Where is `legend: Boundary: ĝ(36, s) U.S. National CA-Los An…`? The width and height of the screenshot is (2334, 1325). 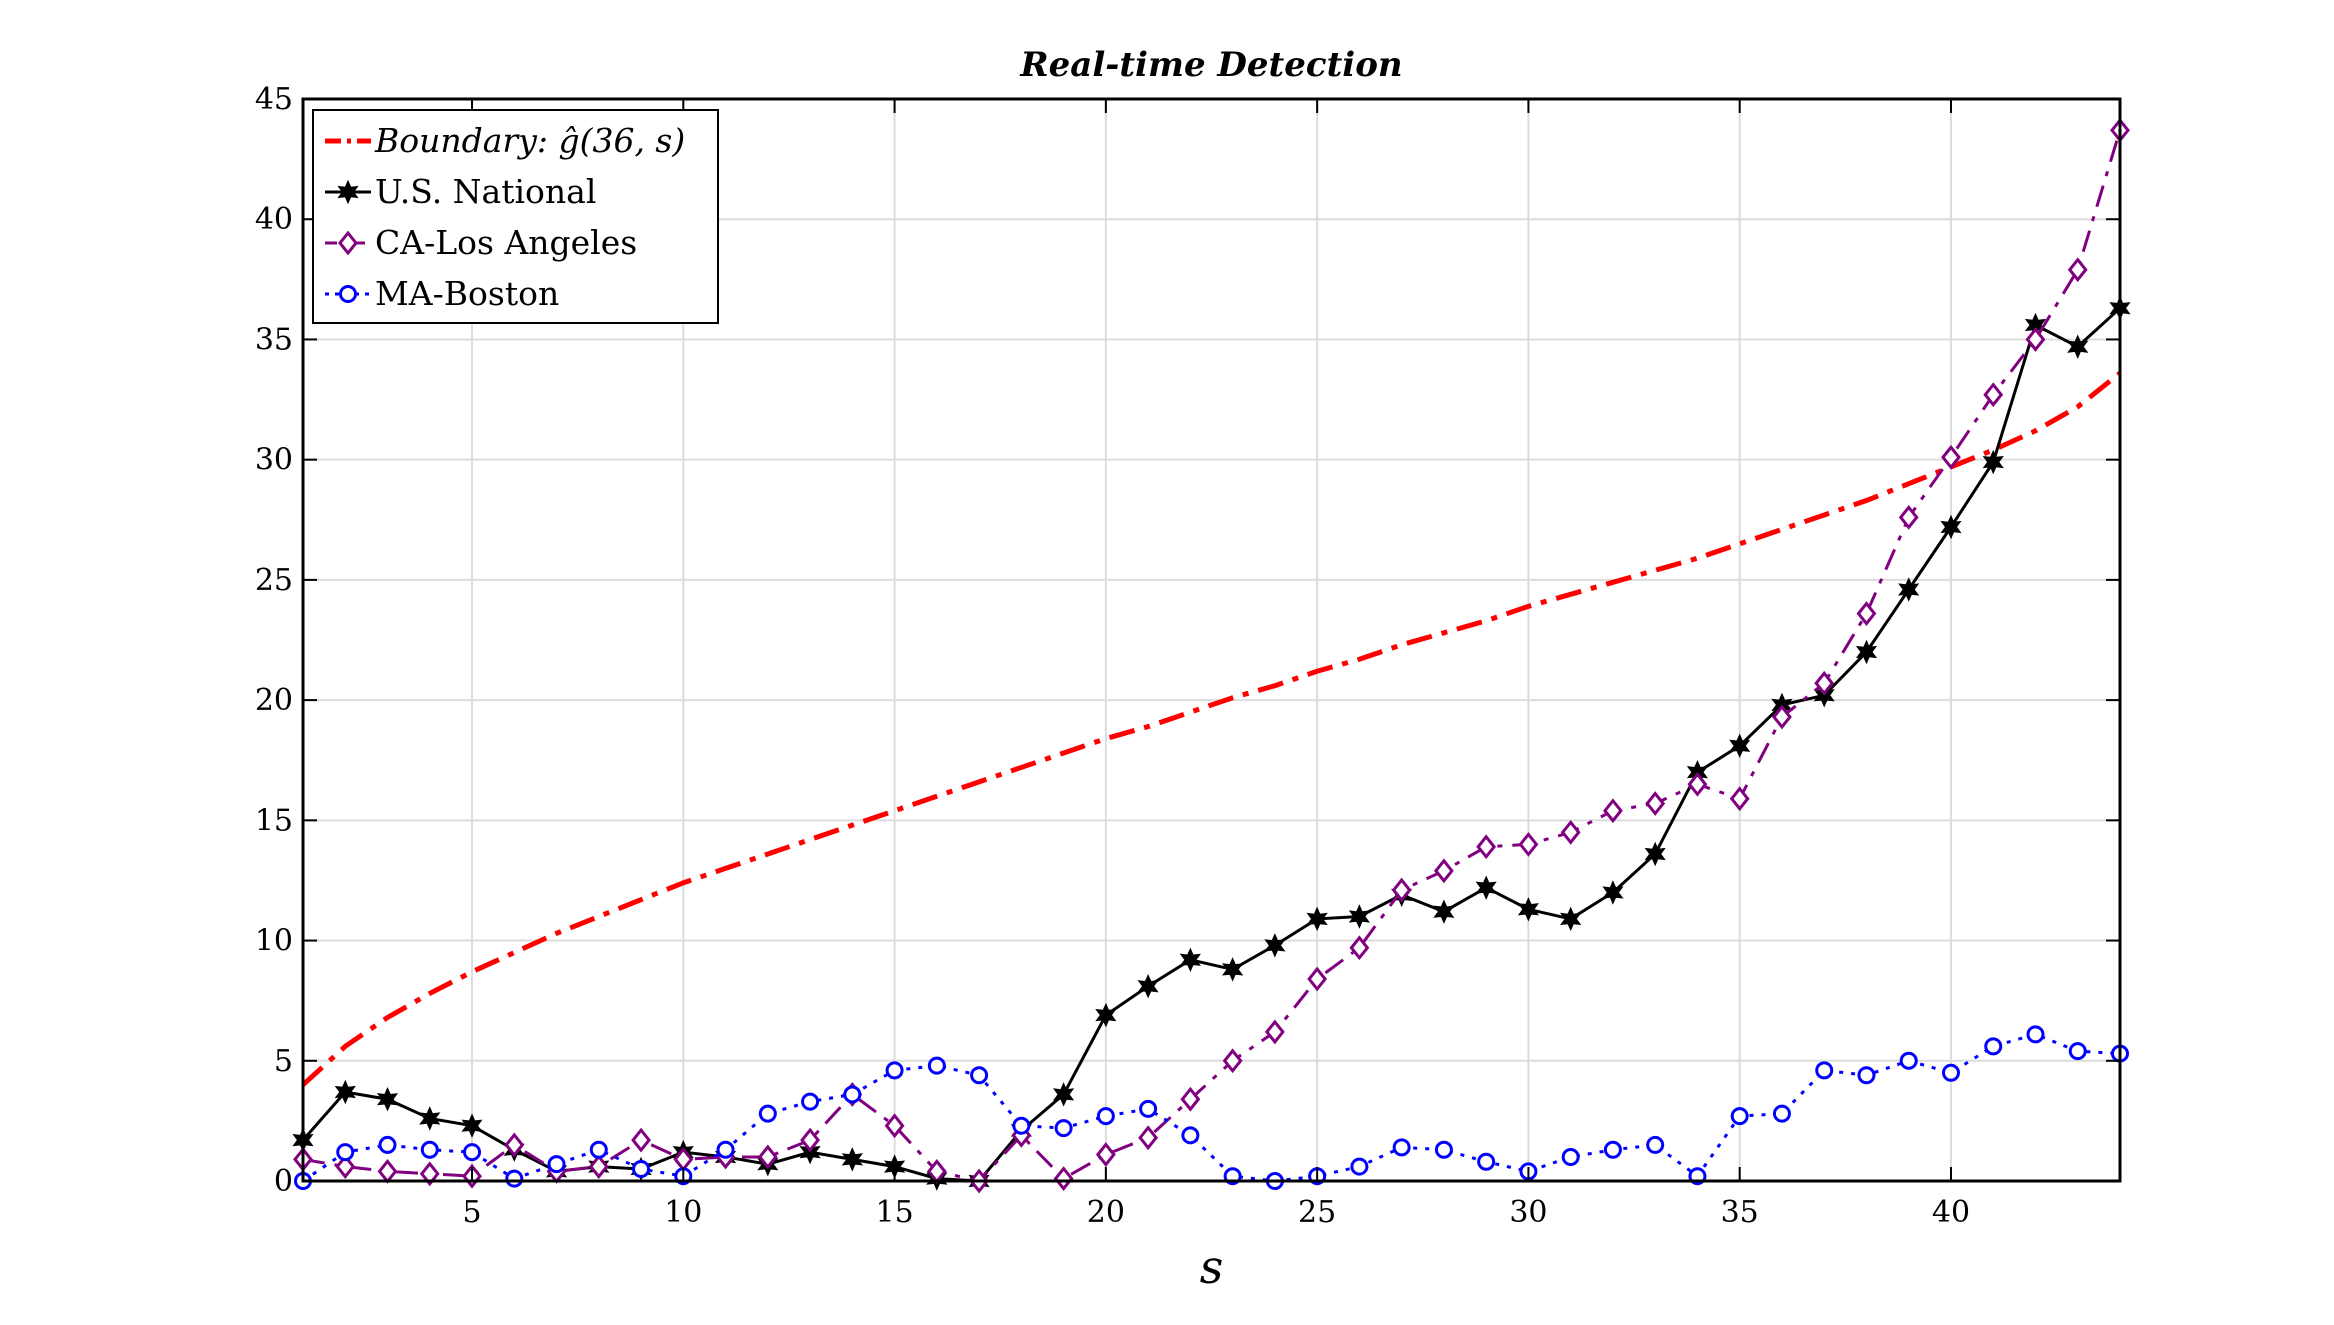
legend: Boundary: ĝ(36, s) U.S. National CA-Los An… is located at coordinates (515, 216).